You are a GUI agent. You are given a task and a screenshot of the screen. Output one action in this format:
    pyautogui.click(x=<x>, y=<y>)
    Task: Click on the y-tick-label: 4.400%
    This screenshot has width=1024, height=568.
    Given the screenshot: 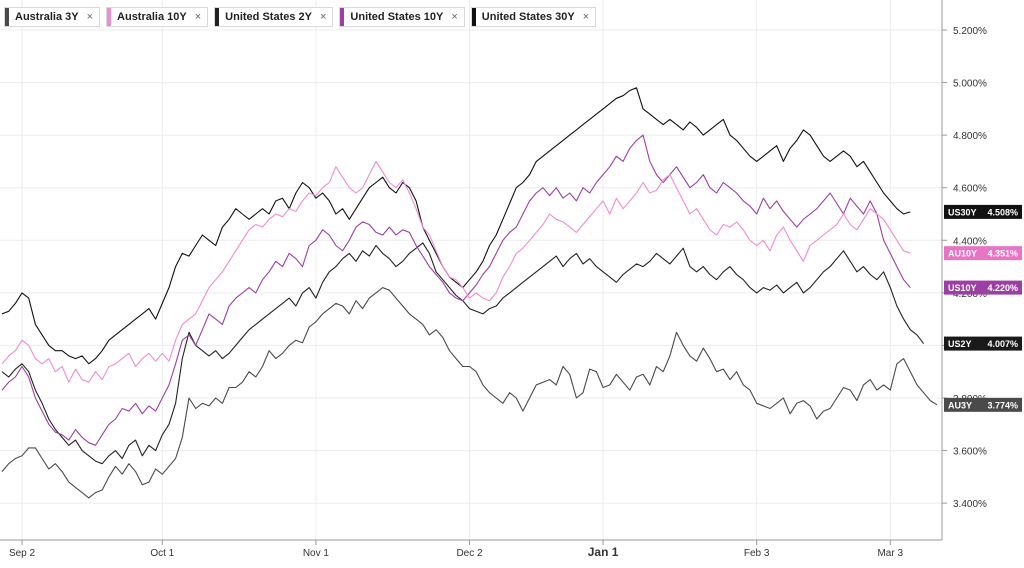 What is the action you would take?
    pyautogui.click(x=970, y=241)
    